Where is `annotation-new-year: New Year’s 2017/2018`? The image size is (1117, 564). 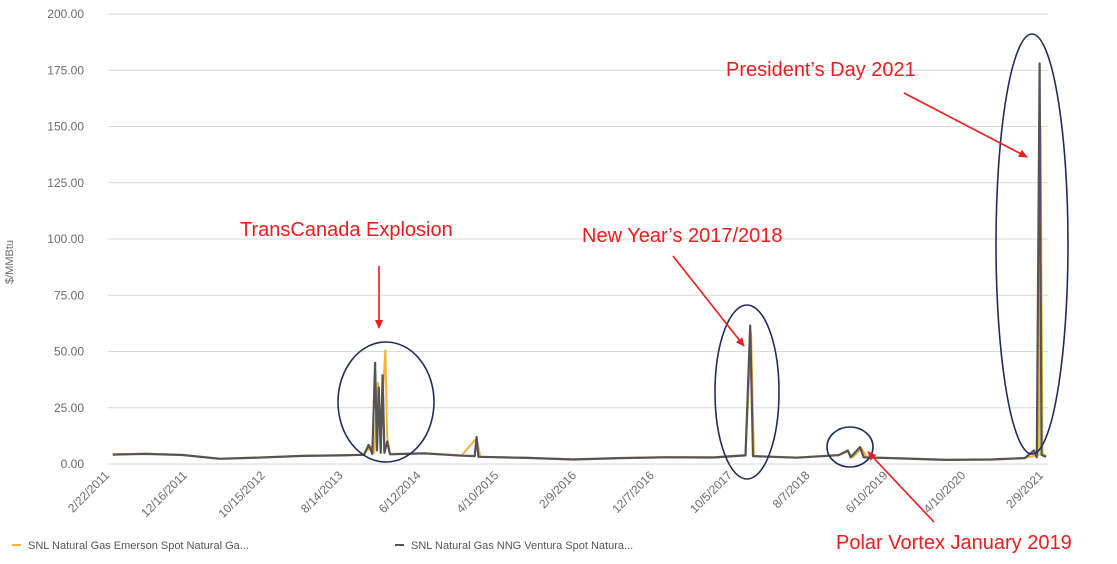
annotation-new-year: New Year’s 2017/2018 is located at coordinates (682, 236).